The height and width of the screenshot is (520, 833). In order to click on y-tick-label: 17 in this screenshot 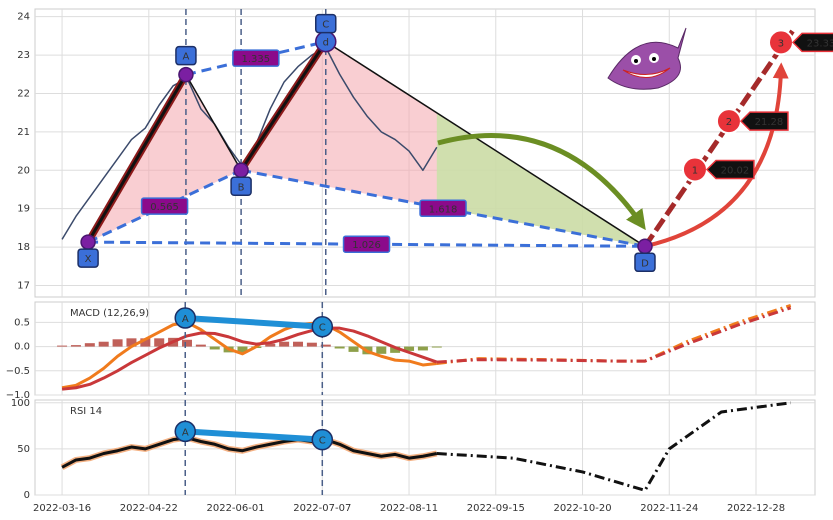, I will do `click(23, 285)`.